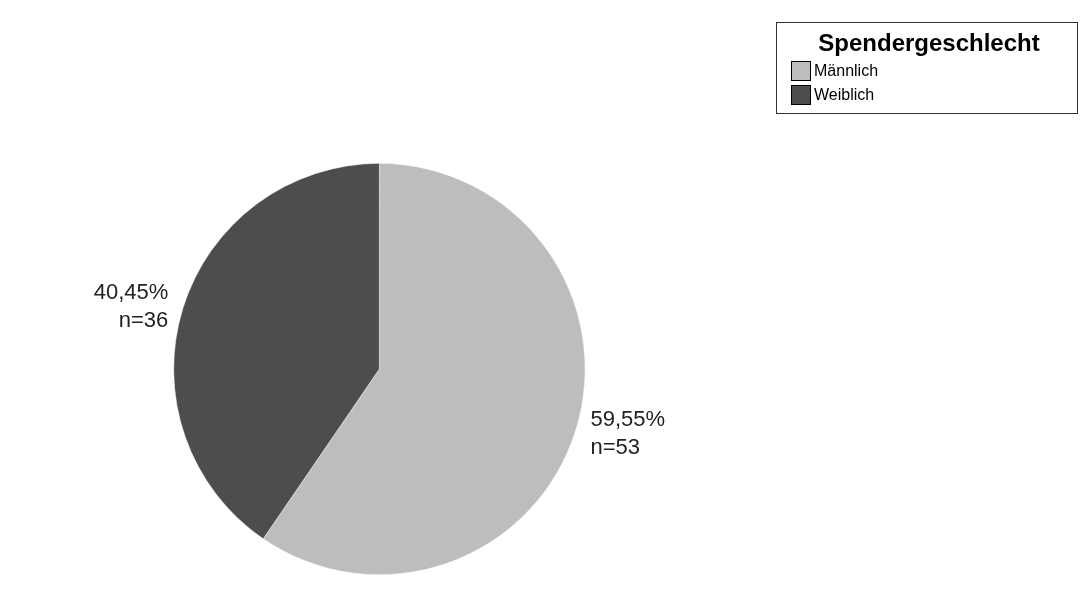 The width and height of the screenshot is (1084, 605). Describe the element at coordinates (844, 95) in the screenshot. I see `legend-label: Weiblich` at that location.